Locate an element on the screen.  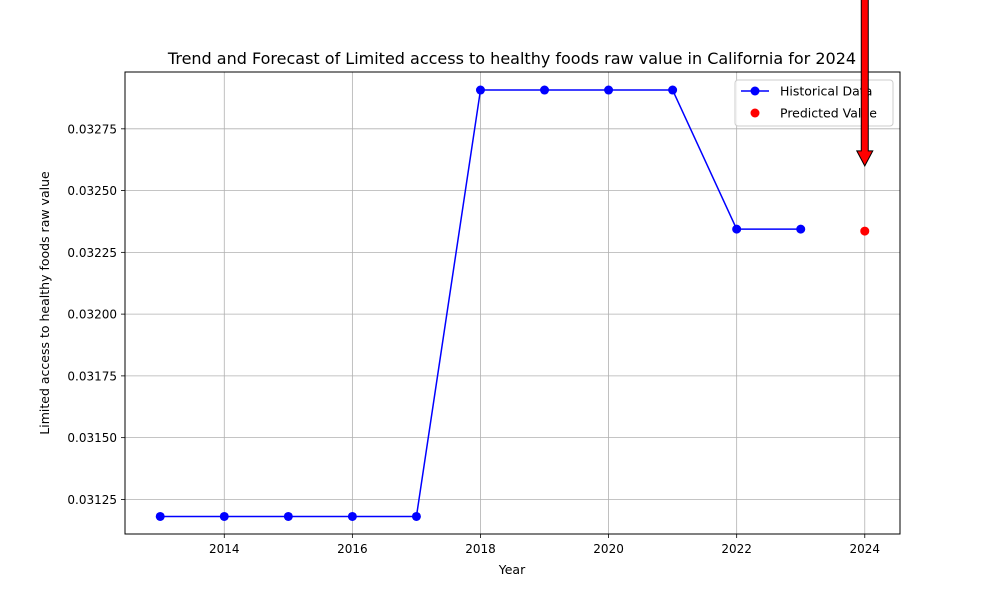
y-tick-label: 0.03150 is located at coordinates (92, 438).